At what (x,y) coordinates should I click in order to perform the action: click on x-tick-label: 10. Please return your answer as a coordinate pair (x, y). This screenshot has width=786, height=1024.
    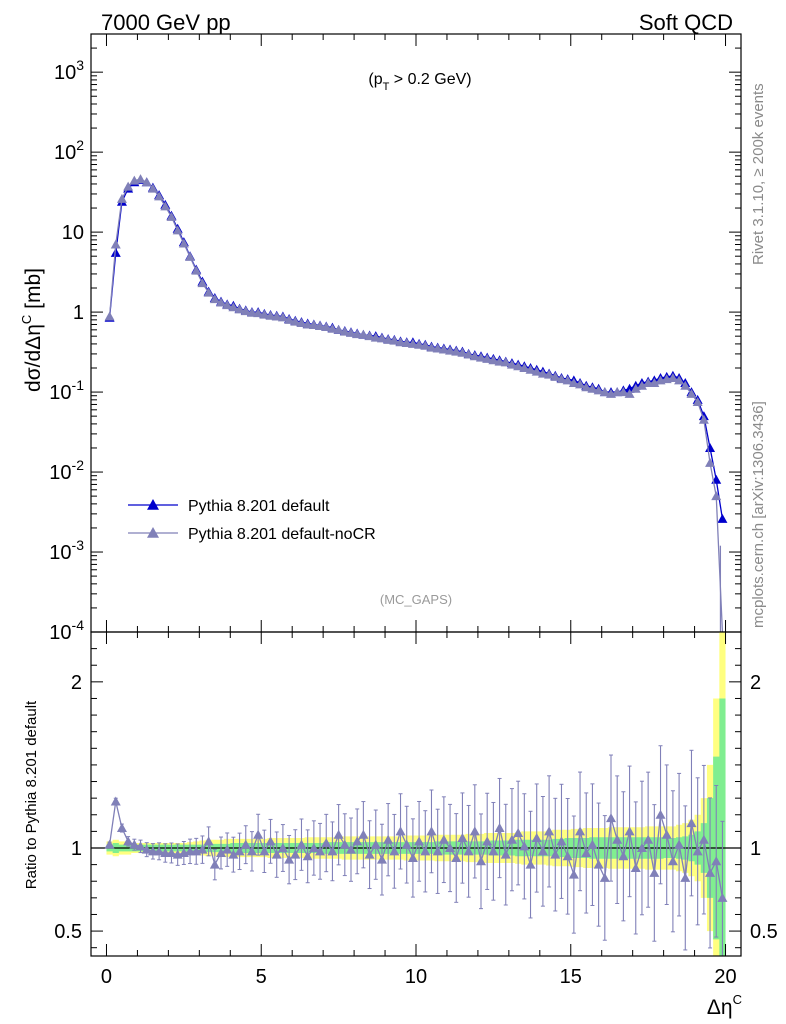
    Looking at the image, I should click on (416, 977).